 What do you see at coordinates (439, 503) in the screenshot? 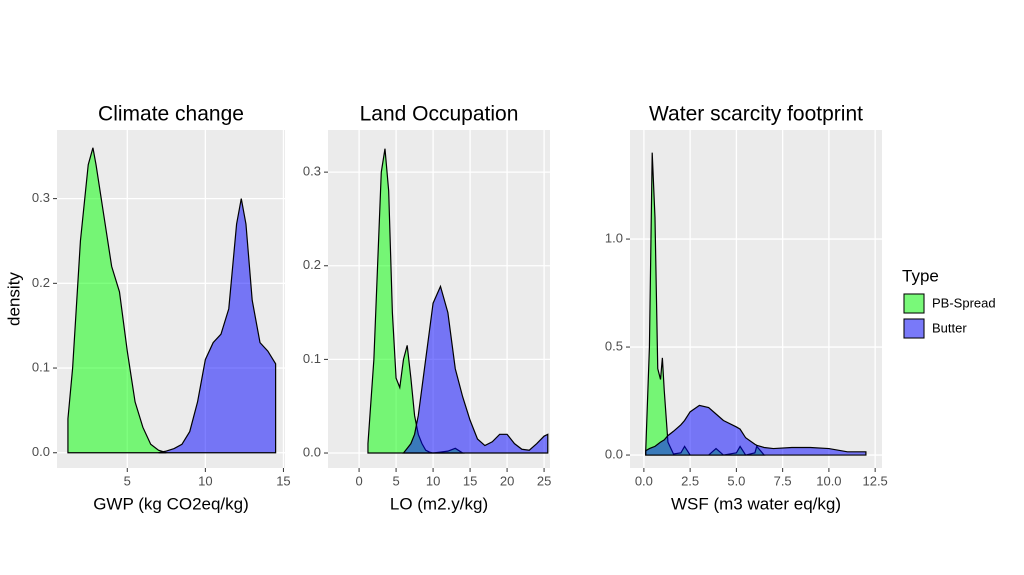
I see `x-axis-label: LO (m2.y/kg)` at bounding box center [439, 503].